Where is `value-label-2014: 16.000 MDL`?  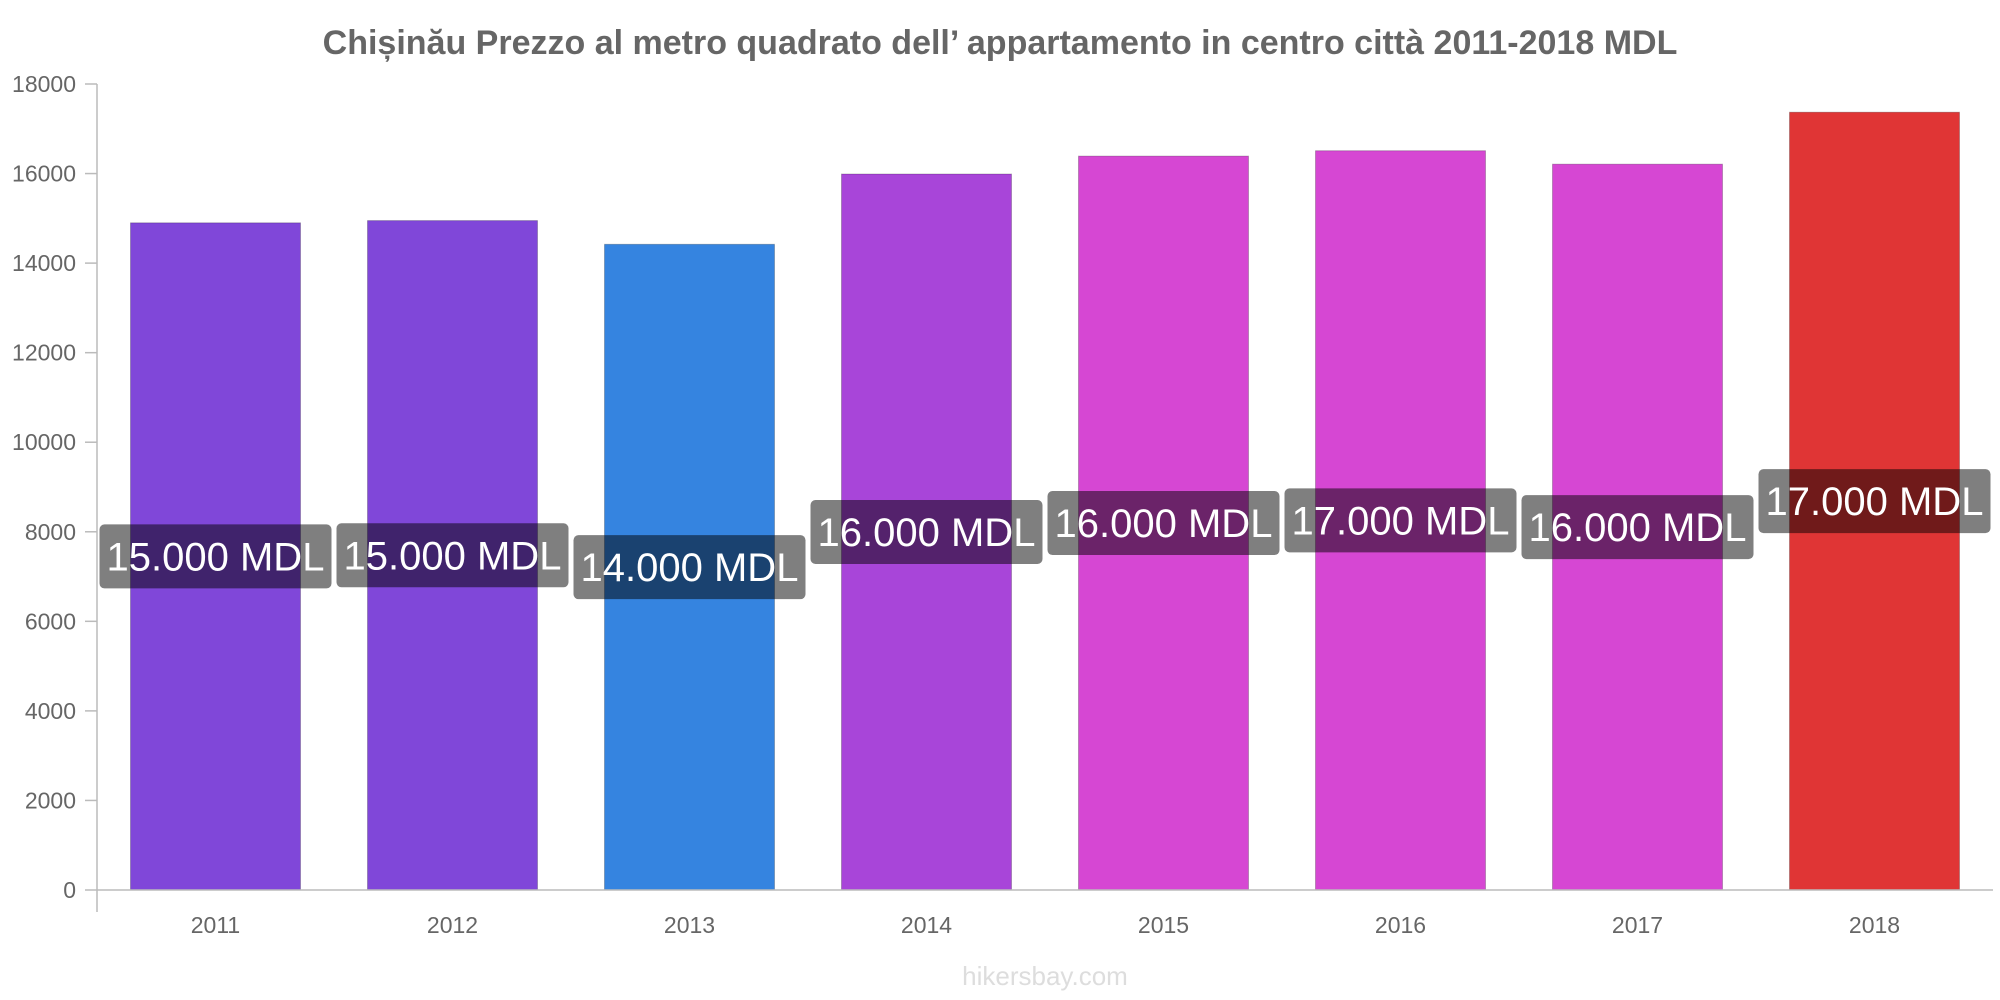
value-label-2014: 16.000 MDL is located at coordinates (926, 532).